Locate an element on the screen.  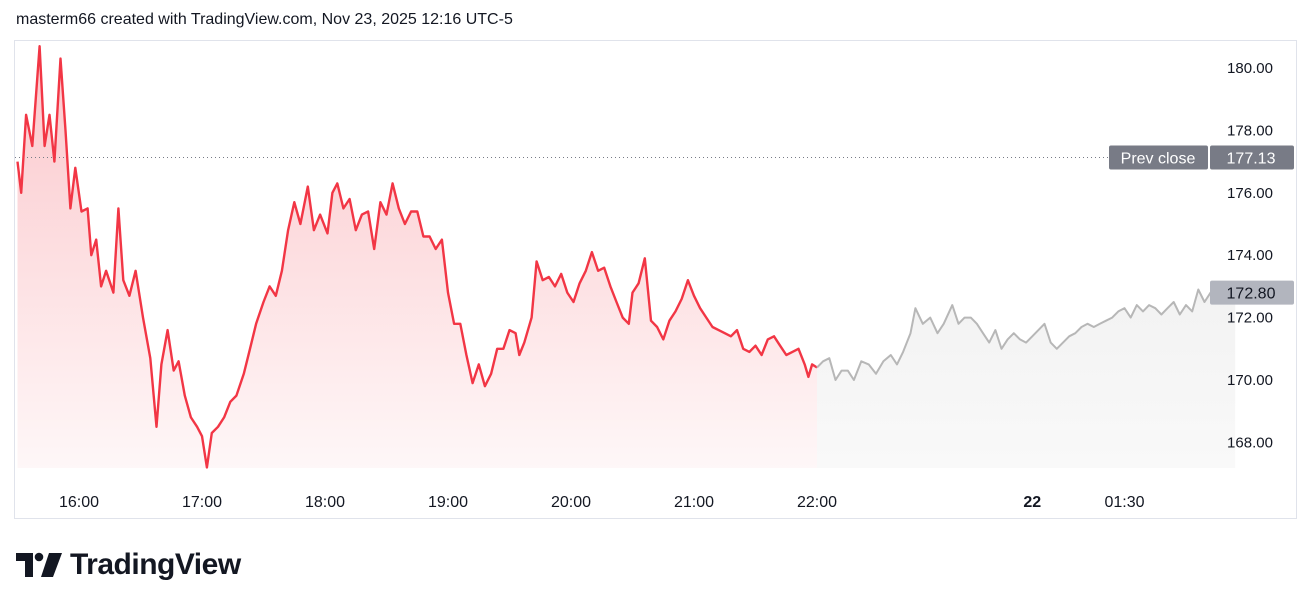
y-tick-label: 180.00 is located at coordinates (1250, 68).